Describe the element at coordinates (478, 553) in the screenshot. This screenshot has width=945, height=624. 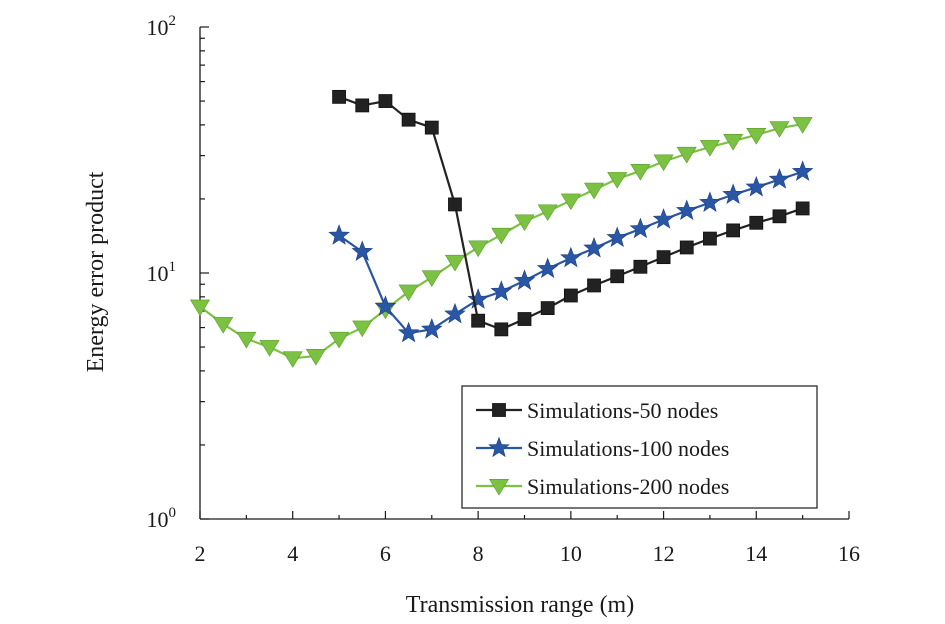
I see `x-tick-label: 8` at that location.